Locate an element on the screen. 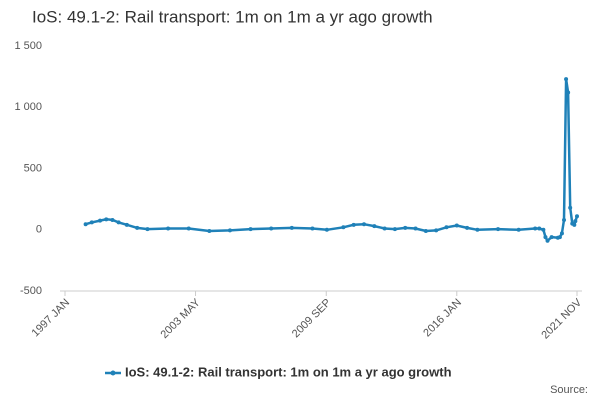  source: Source: is located at coordinates (569, 390).